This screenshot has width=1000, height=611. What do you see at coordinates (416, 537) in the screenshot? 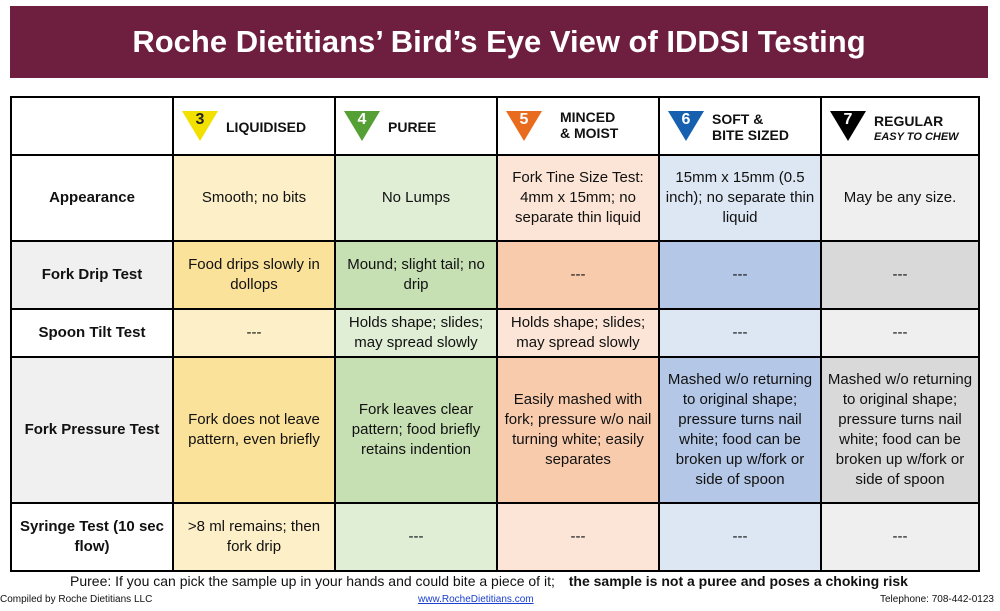
I see `cell-syringe-level-4: ---` at bounding box center [416, 537].